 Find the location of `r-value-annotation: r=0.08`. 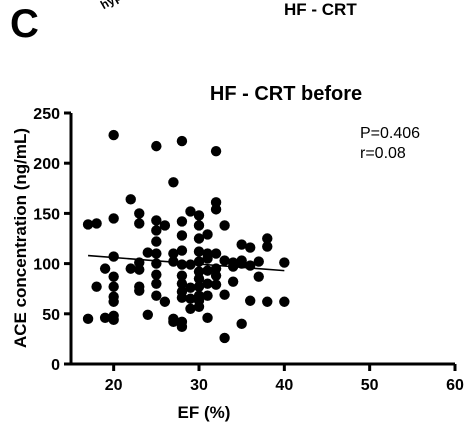

r-value-annotation: r=0.08 is located at coordinates (383, 153).